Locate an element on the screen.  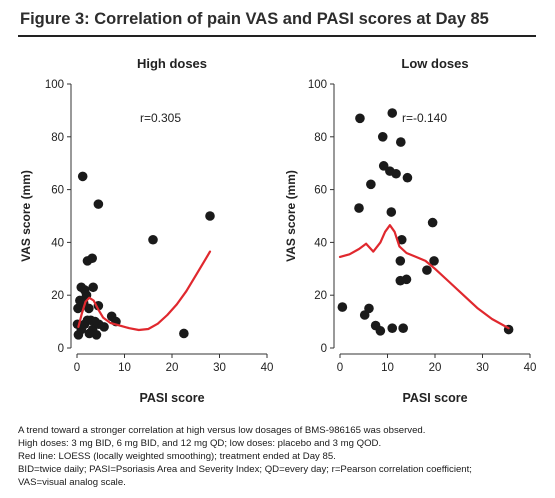
correlation-annotation: r=0.305 is located at coordinates (160, 118).